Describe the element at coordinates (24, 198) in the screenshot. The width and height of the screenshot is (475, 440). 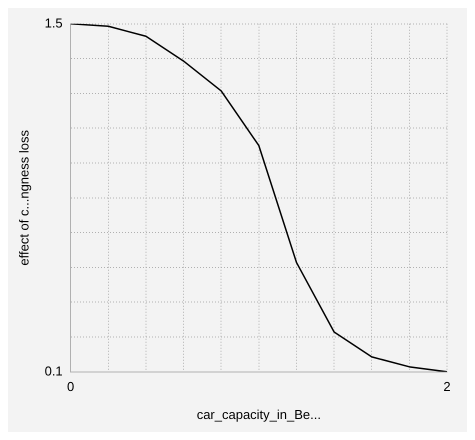
I see `y-axis-title: effect of c...ngness loss` at that location.